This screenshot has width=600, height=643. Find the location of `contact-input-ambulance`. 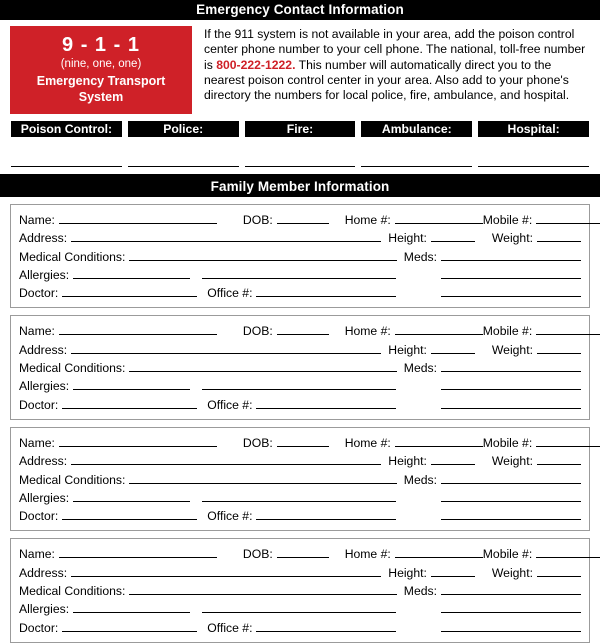

contact-input-ambulance is located at coordinates (417, 153).